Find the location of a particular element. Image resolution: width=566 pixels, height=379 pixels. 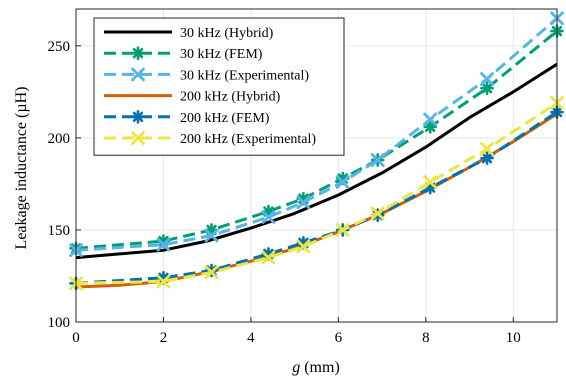

legend-label: 30 kHz (FEM) is located at coordinates (221, 54).